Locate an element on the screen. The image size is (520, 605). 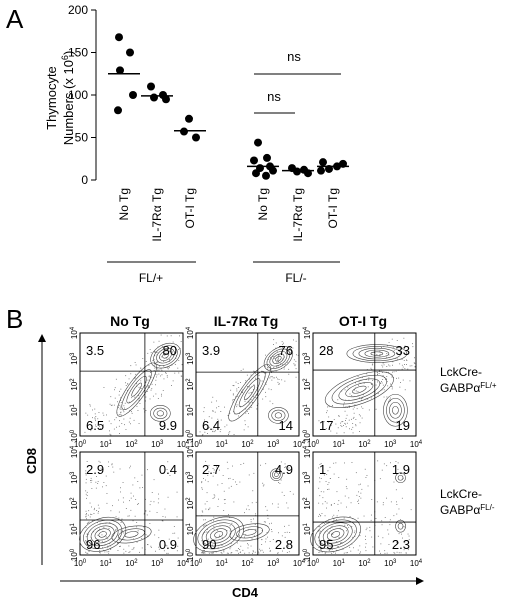
x-tick-label: 102 is located at coordinates (364, 444).